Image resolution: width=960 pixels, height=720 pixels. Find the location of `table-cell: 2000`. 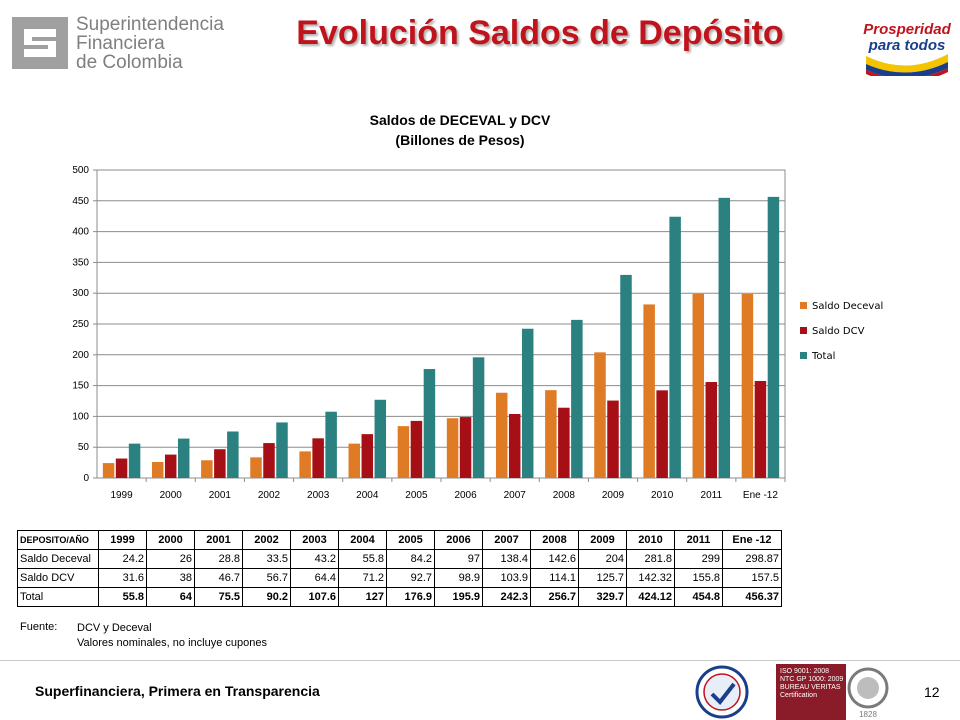

table-cell: 2000 is located at coordinates (170, 540).